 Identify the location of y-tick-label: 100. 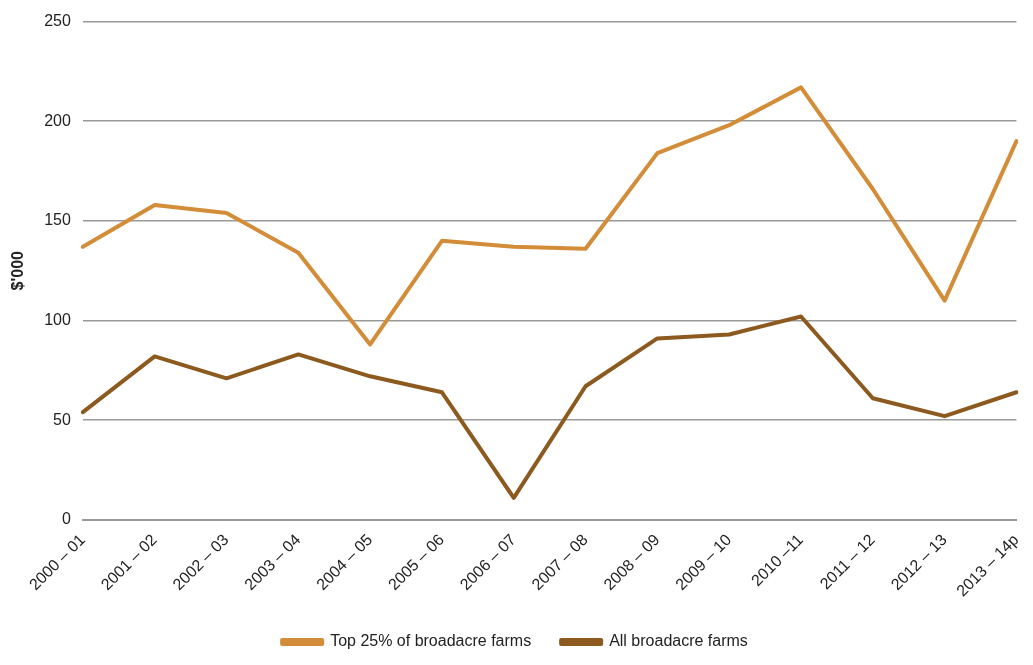
(57, 319).